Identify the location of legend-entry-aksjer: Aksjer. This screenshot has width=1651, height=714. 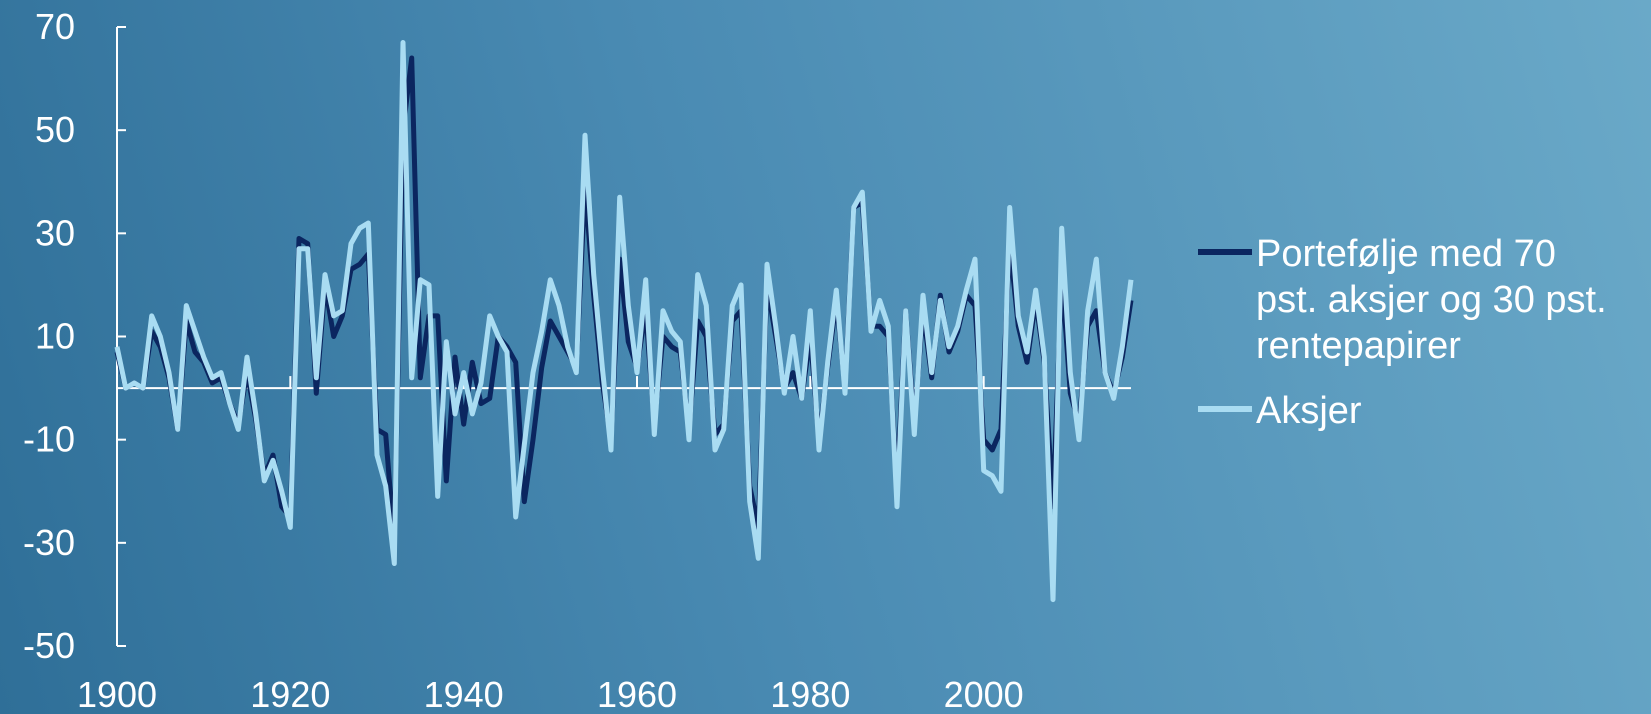
(1280, 411).